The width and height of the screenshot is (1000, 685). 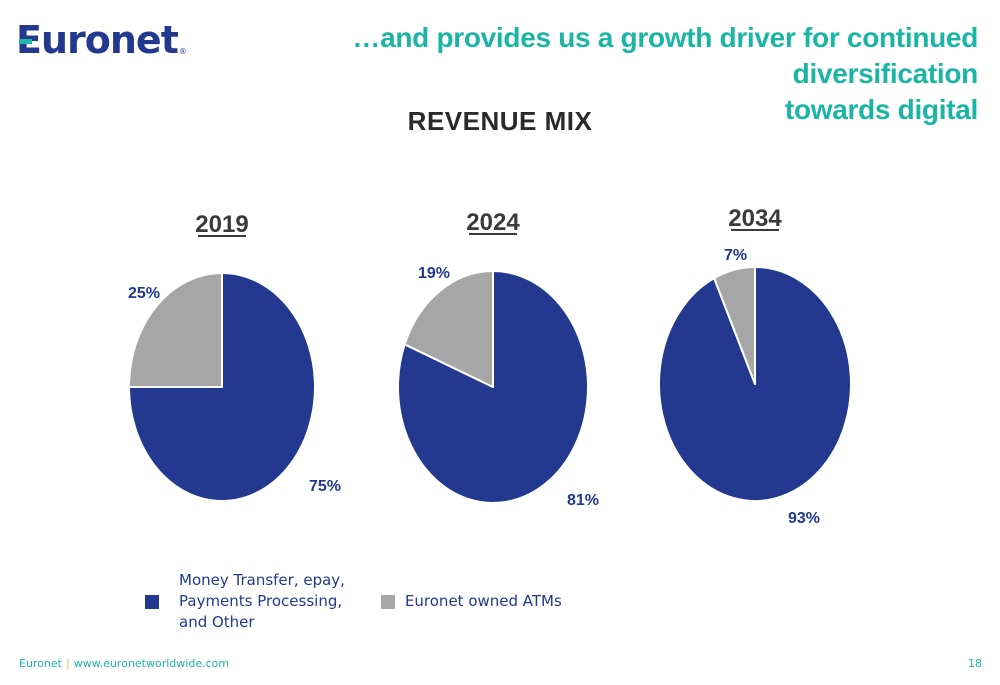 What do you see at coordinates (734, 325) in the screenshot?
I see `pie-slice-2034-atms` at bounding box center [734, 325].